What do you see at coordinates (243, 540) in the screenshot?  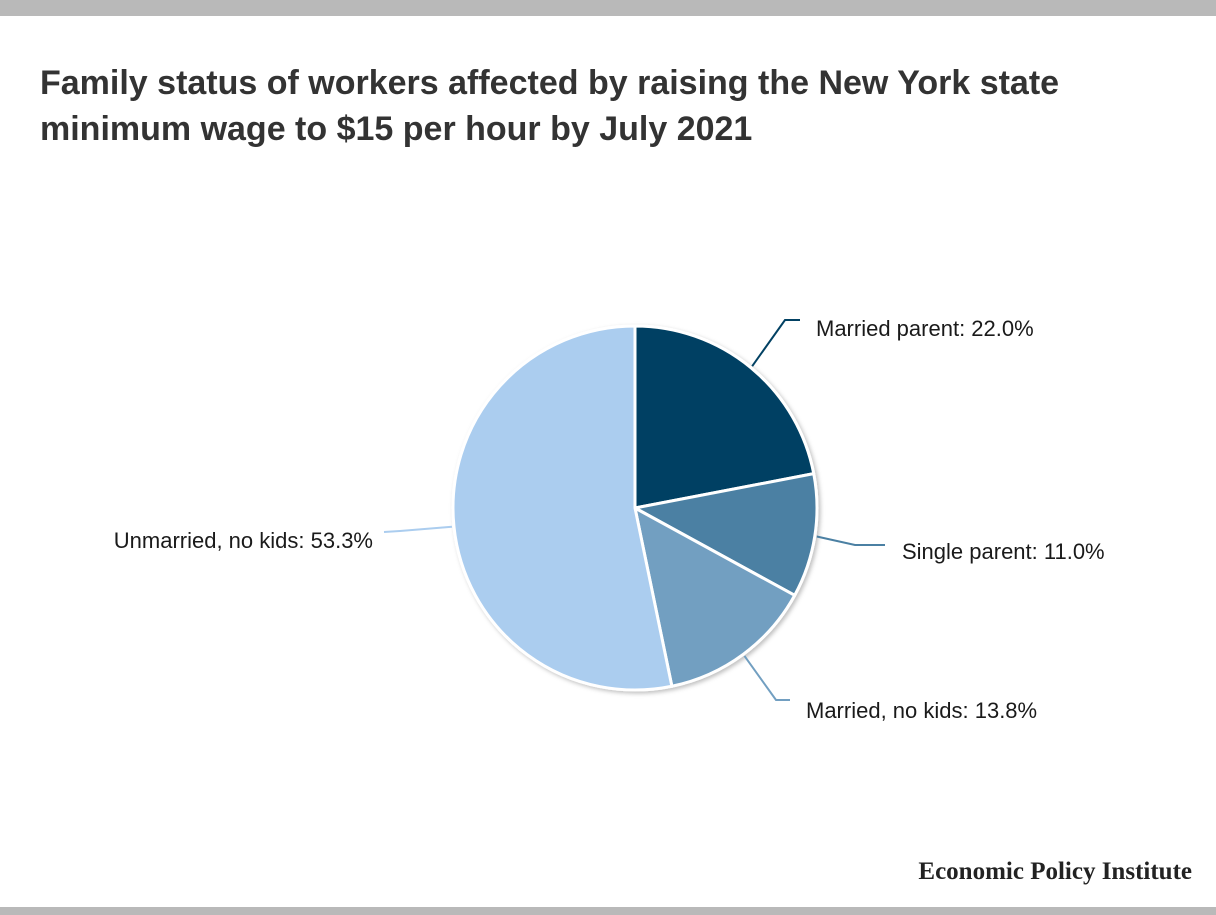 I see `data-label-unmarried-no-kids: Unmarried, no kids: 53.3%` at bounding box center [243, 540].